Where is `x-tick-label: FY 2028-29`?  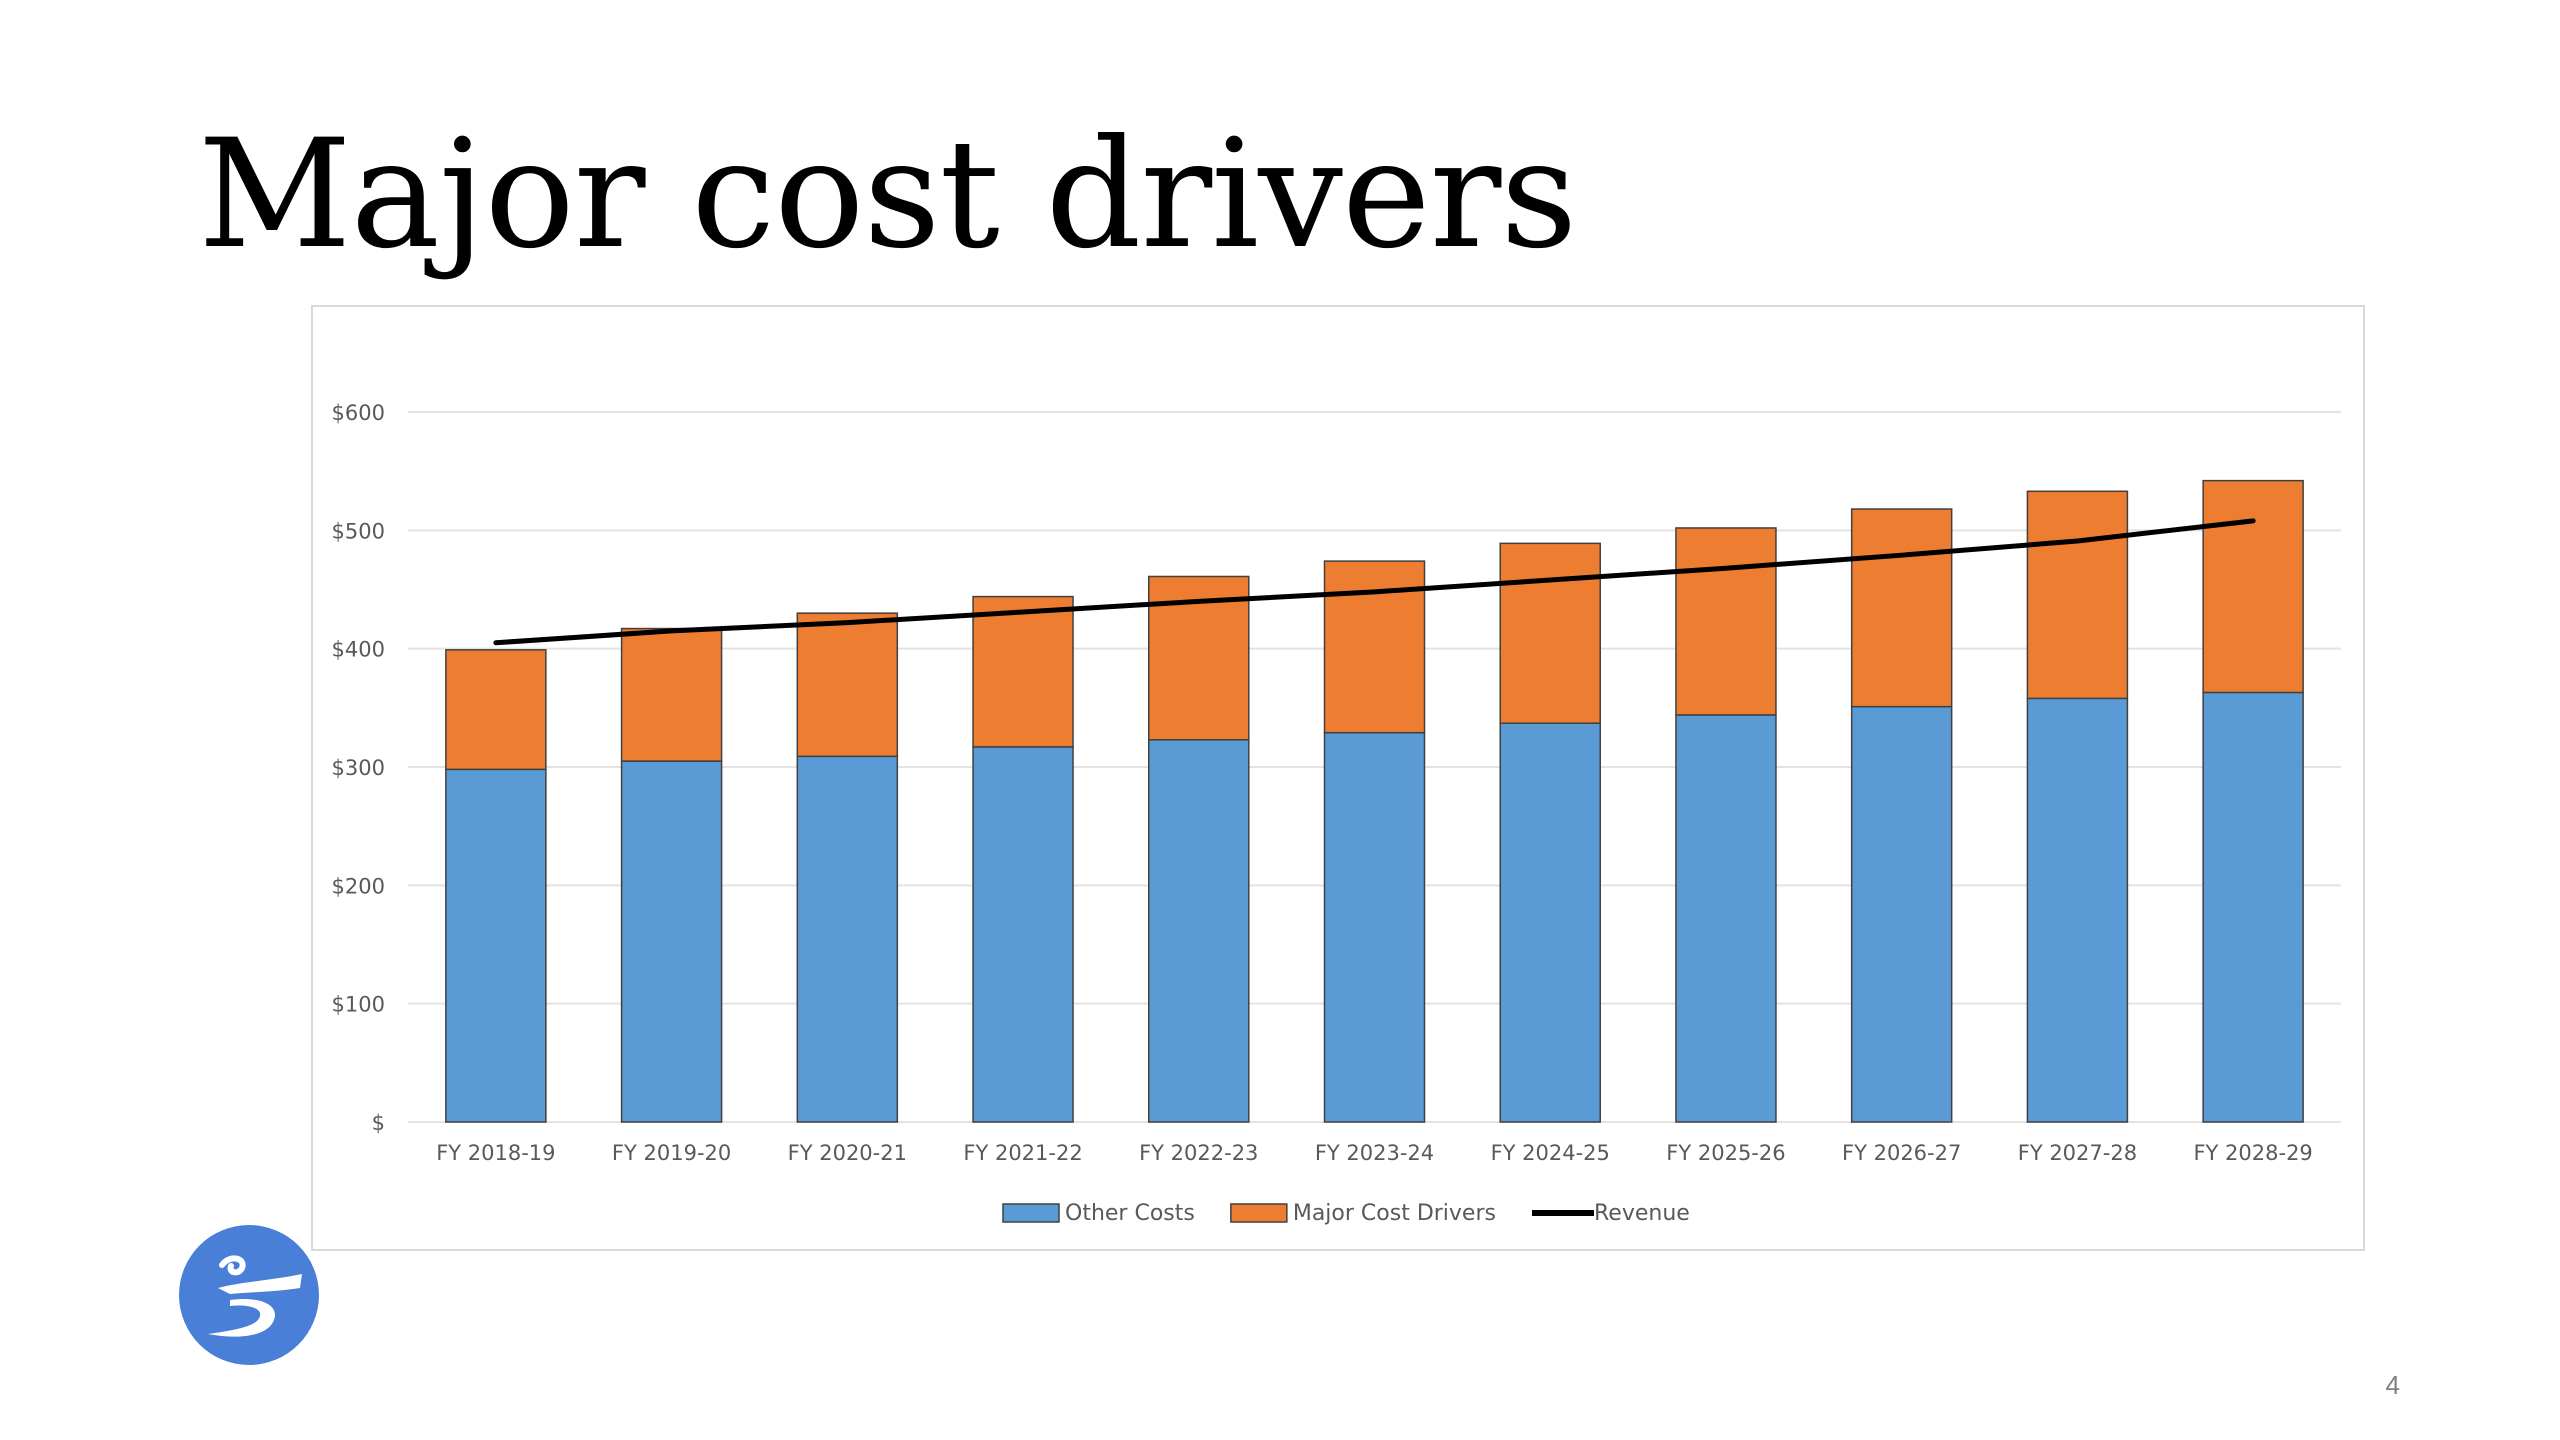
x-tick-label: FY 2028-29 is located at coordinates (2252, 1153).